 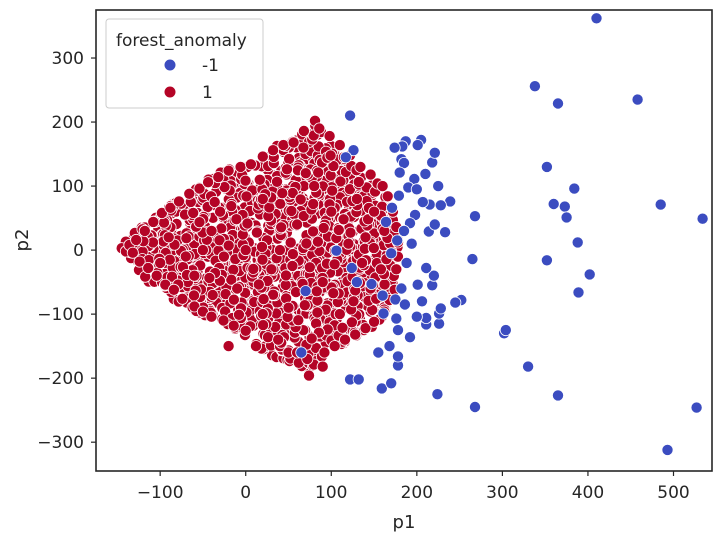 What do you see at coordinates (60, 379) in the screenshot?
I see `y-tick-label: −200` at bounding box center [60, 379].